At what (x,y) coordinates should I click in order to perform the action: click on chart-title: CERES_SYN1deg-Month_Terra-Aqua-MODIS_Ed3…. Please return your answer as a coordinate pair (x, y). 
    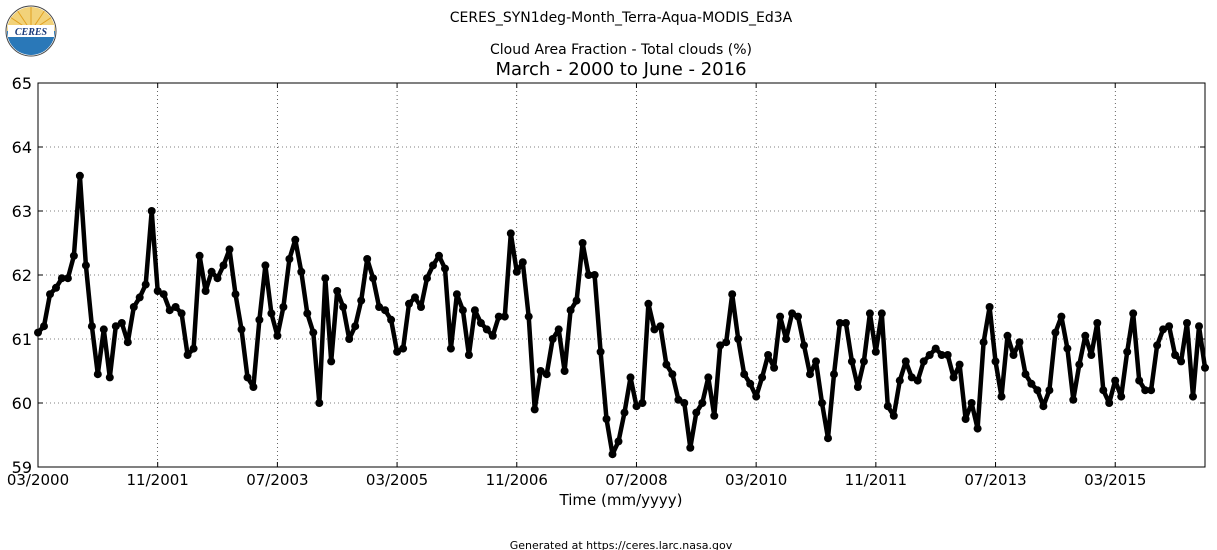
    Looking at the image, I should click on (621, 18).